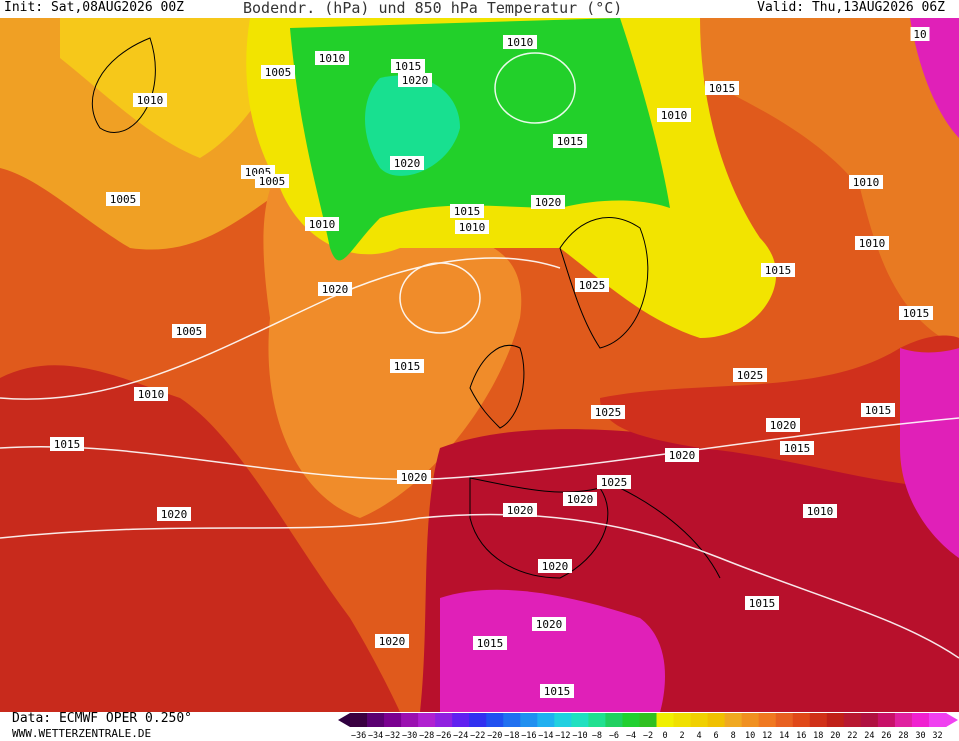  Describe the element at coordinates (358, 736) in the screenshot. I see `colorbar-label: −36` at that location.